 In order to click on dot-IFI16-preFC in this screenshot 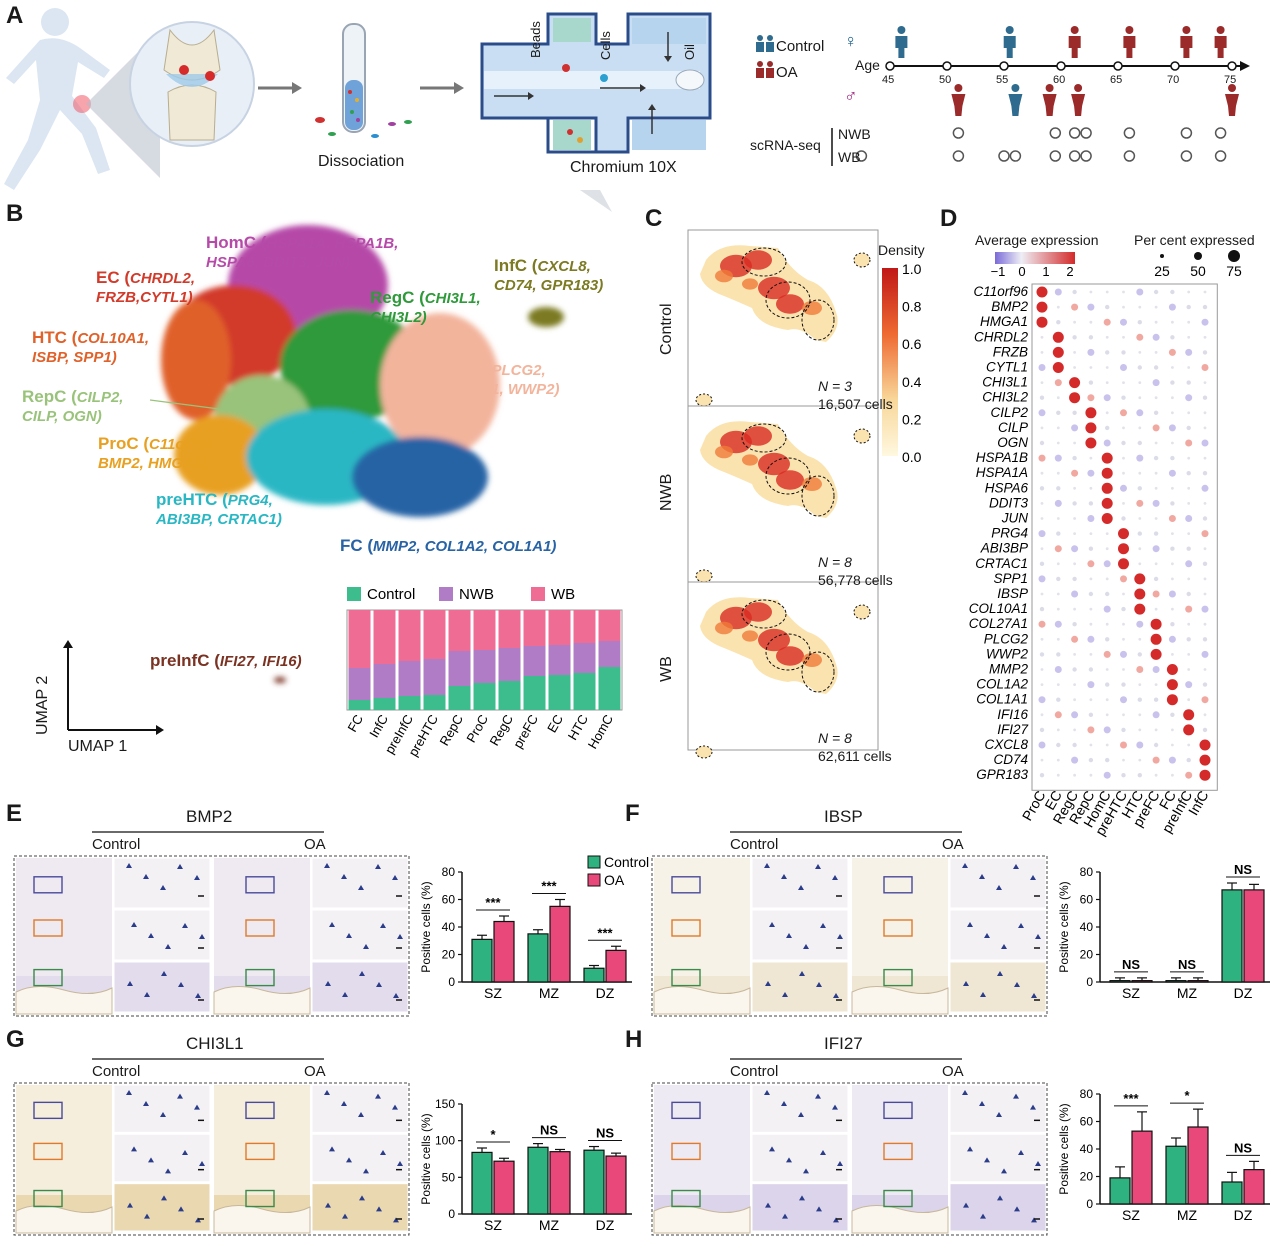, I will do `click(1156, 715)`.